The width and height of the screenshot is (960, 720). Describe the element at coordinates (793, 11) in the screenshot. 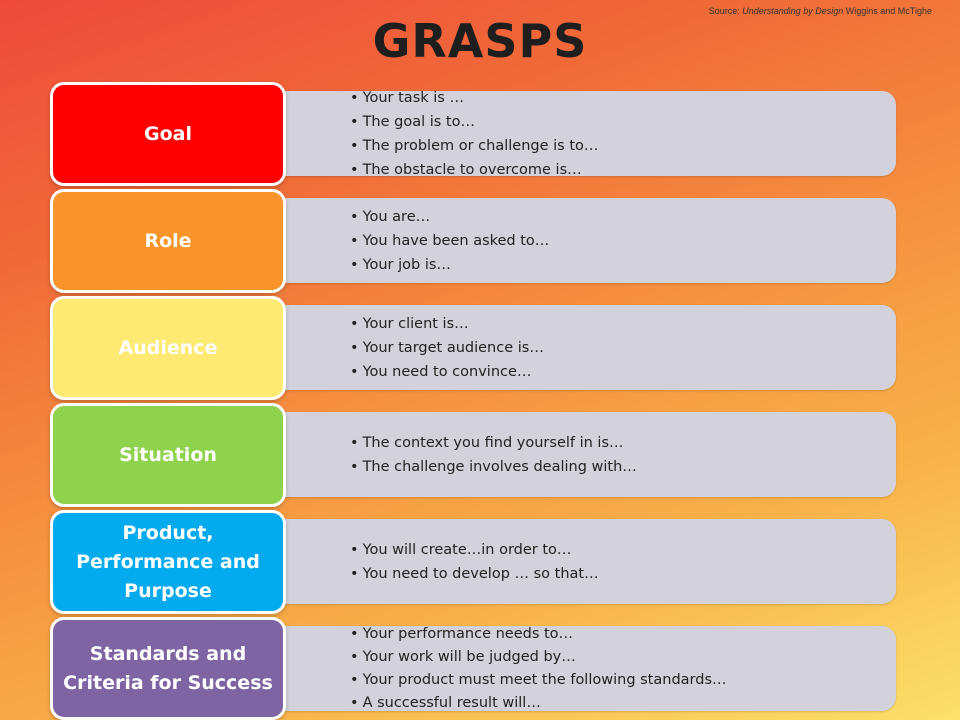

I see `source-book: Understanding by Design` at that location.